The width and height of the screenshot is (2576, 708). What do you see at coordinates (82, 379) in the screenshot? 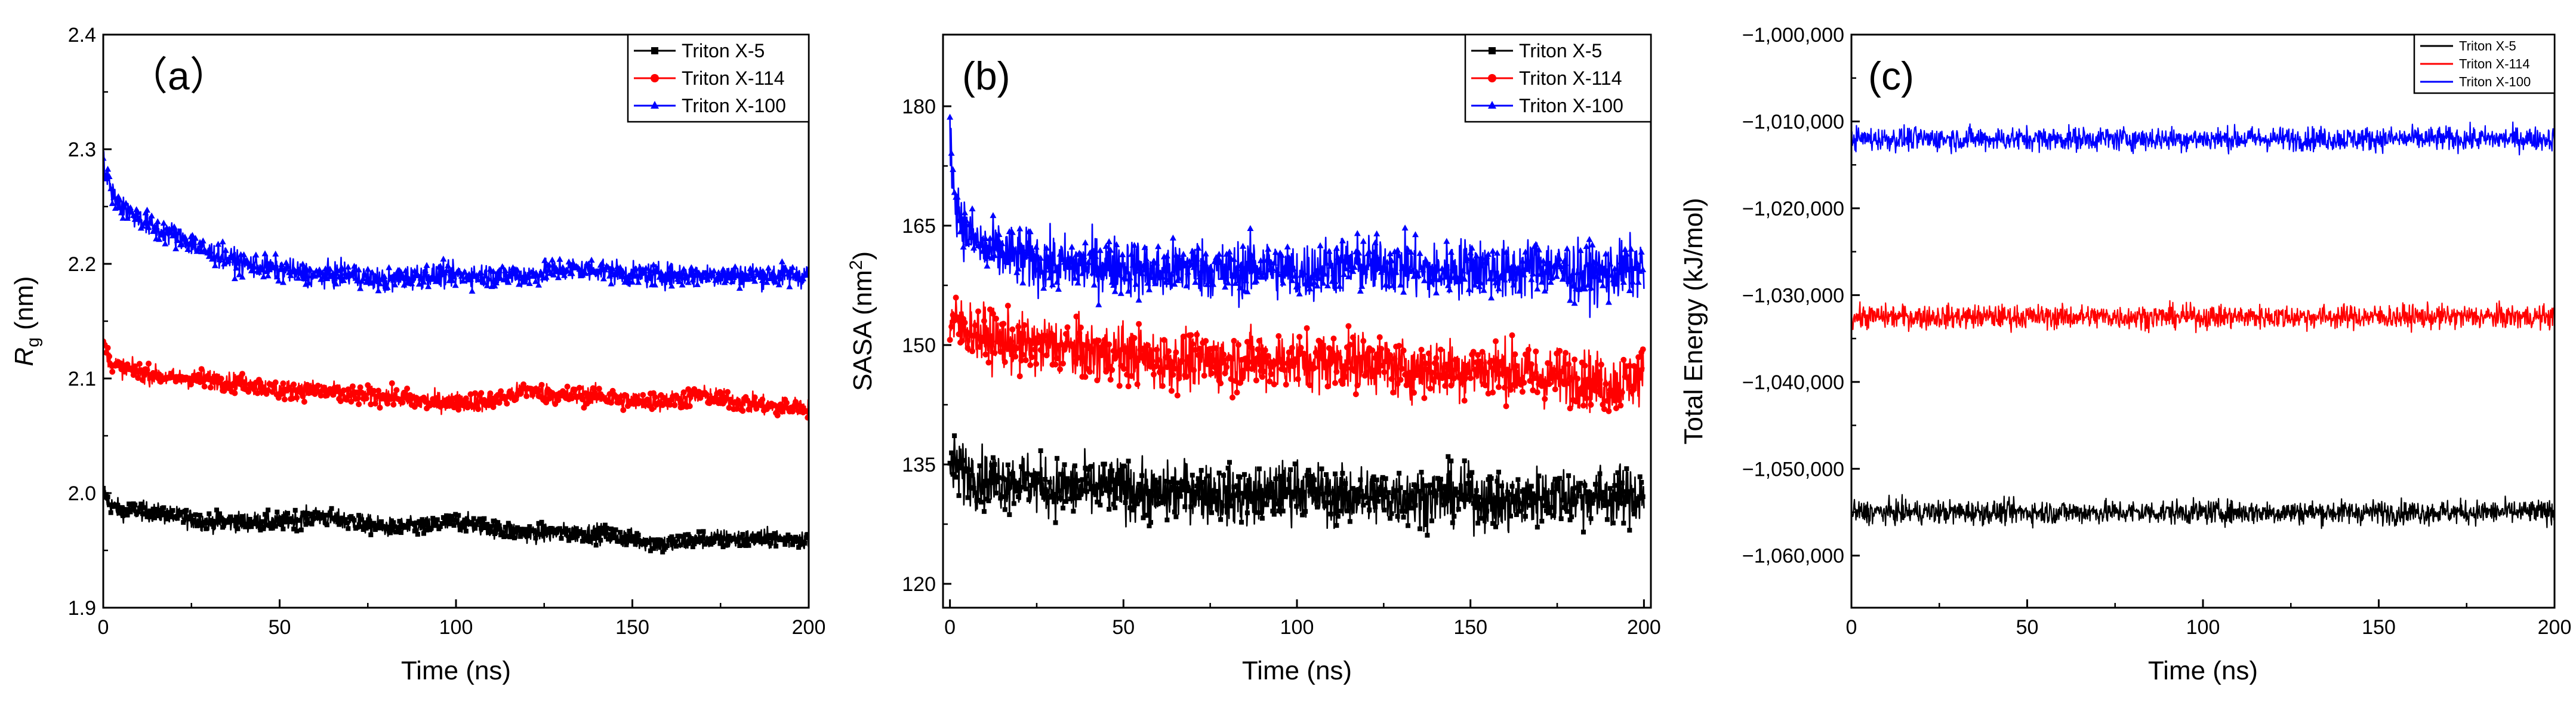
I see `y-tick-label: 2.1` at bounding box center [82, 379].